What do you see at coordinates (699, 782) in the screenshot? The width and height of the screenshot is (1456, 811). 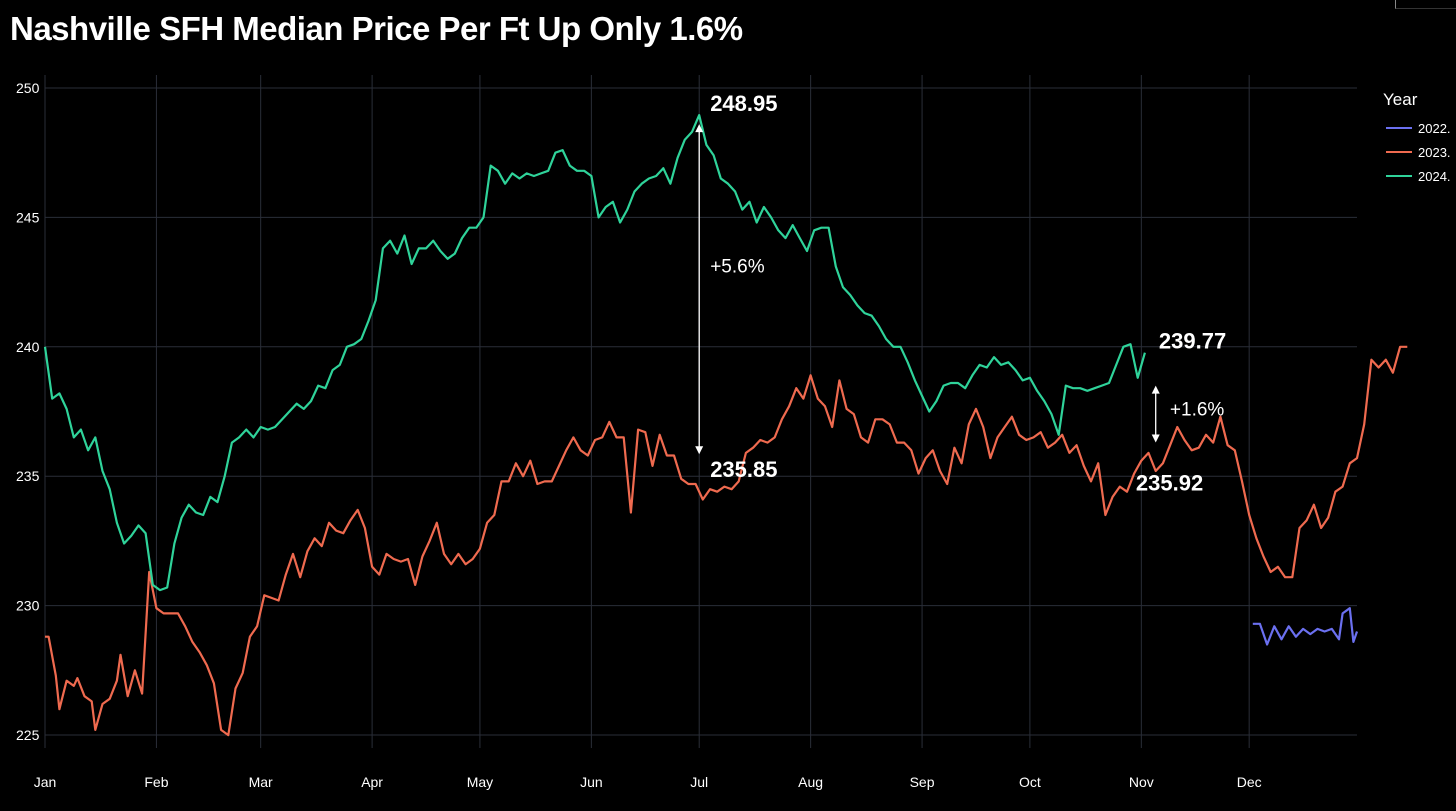 I see `x-tick-label: Jul` at bounding box center [699, 782].